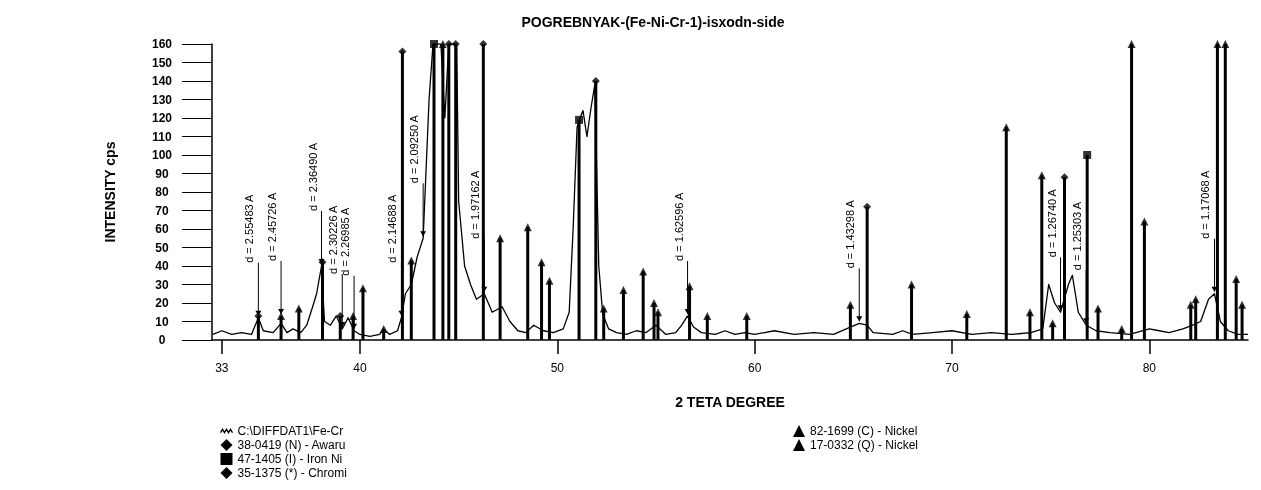 The width and height of the screenshot is (1261, 490). I want to click on y-tick-label: 30, so click(162, 284).